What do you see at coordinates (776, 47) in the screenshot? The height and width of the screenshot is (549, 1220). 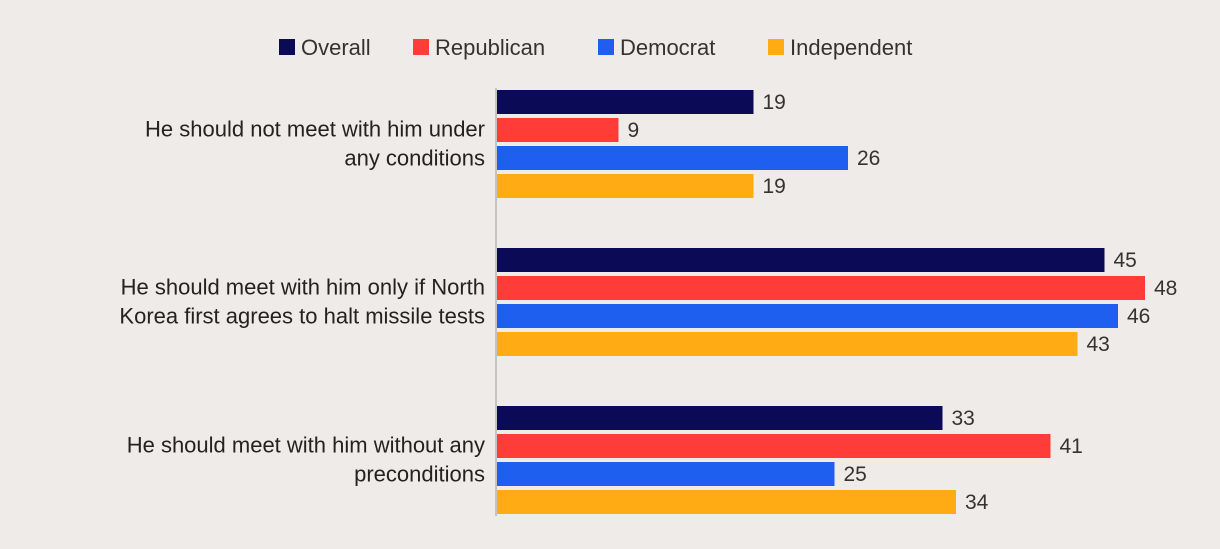 I see `legend-swatch-independent` at bounding box center [776, 47].